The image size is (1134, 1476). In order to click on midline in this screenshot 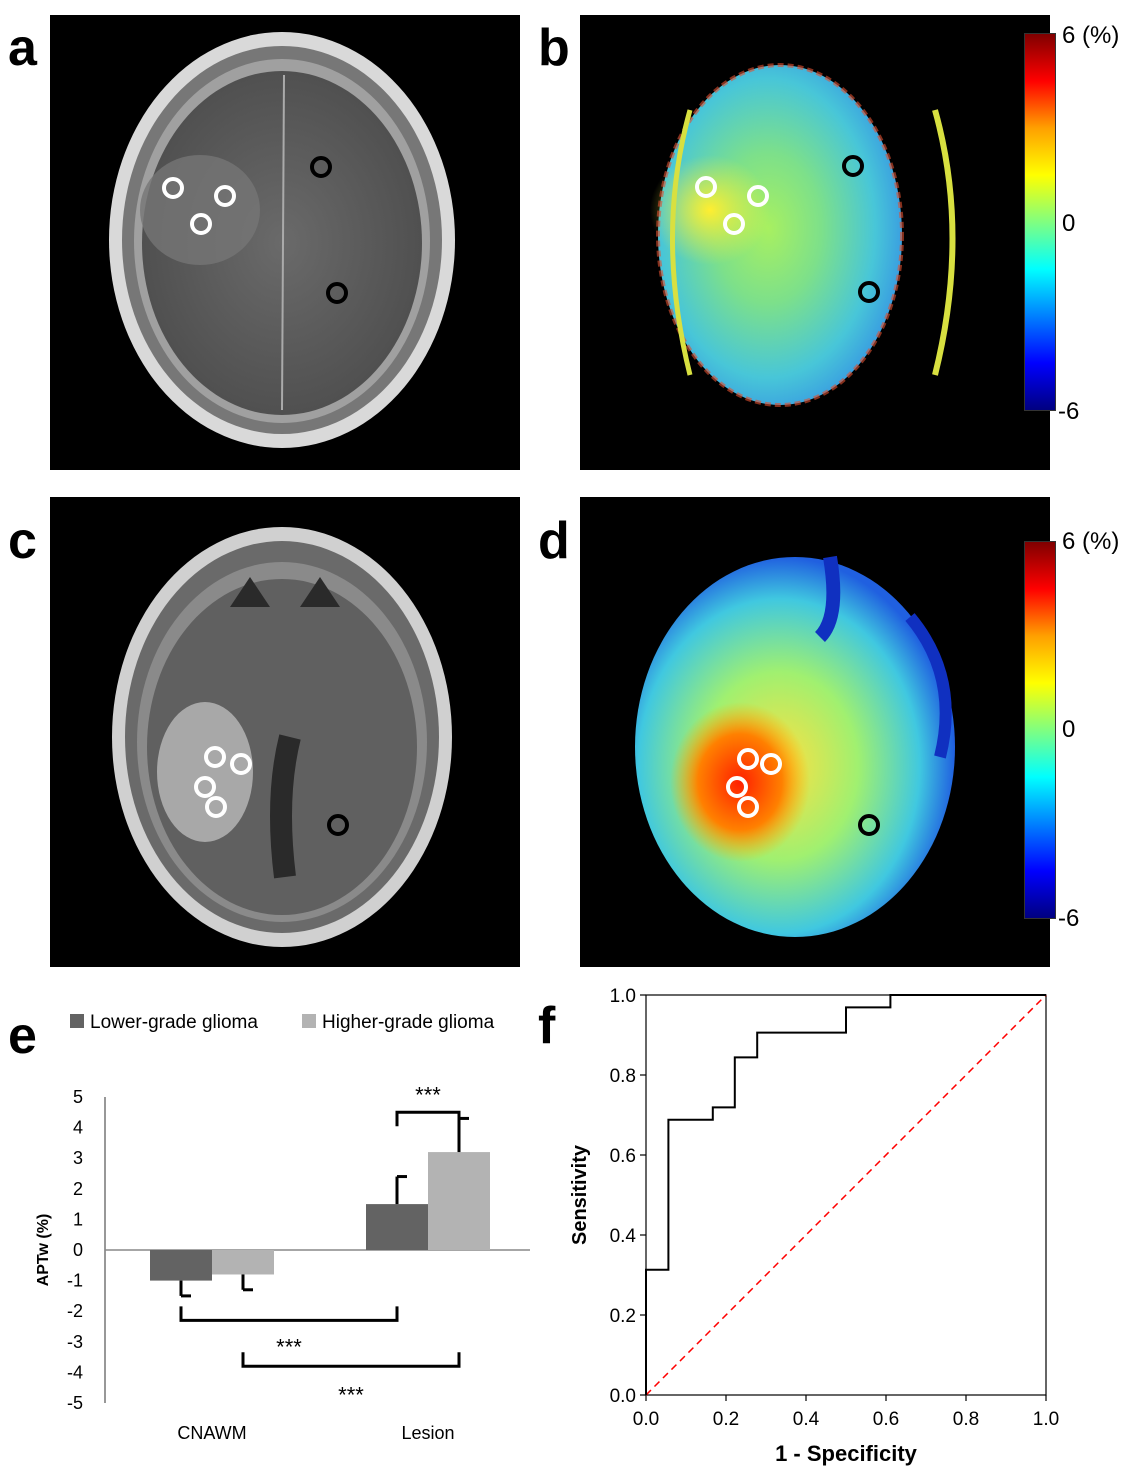, I will do `click(283, 242)`.